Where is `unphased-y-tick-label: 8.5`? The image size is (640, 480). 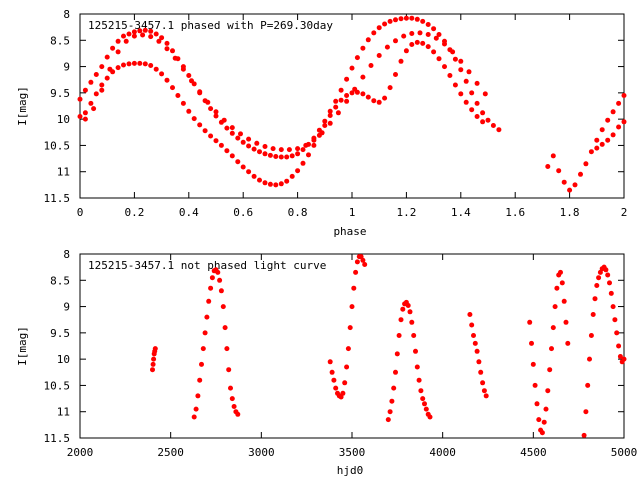 unphased-y-tick-label: 8.5 is located at coordinates (60, 280).